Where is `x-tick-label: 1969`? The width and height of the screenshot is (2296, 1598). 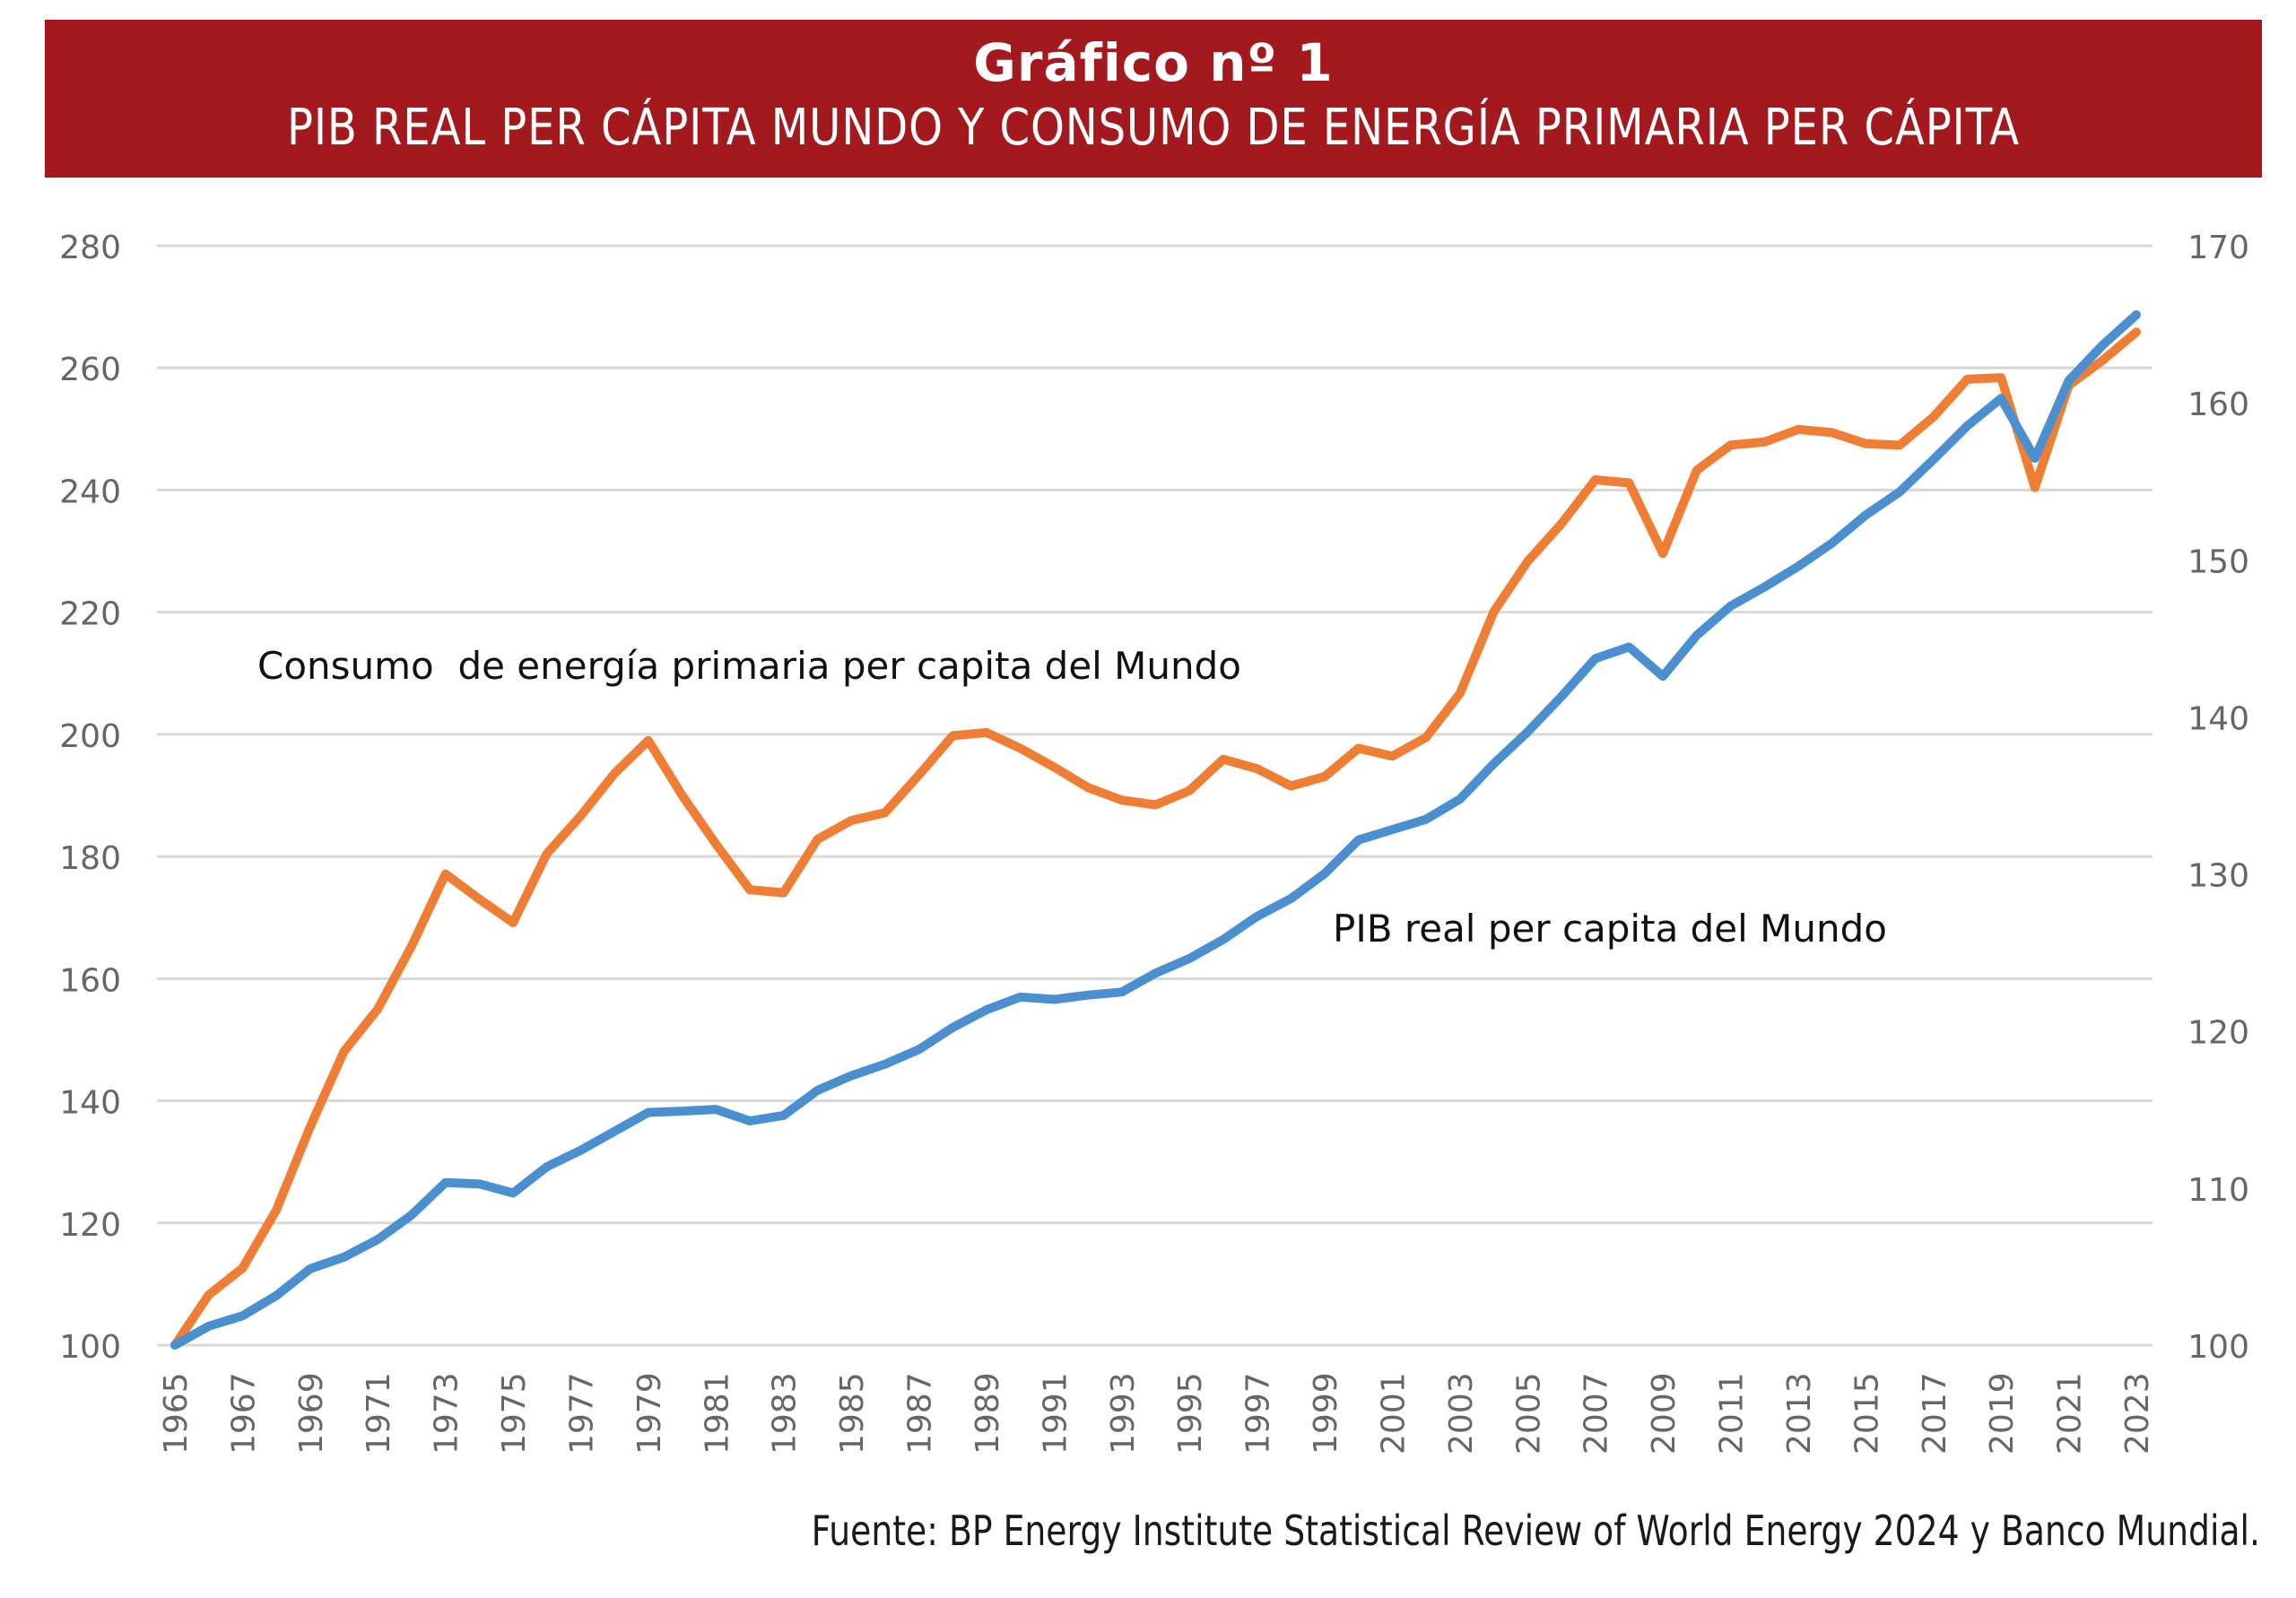 x-tick-label: 1969 is located at coordinates (311, 1413).